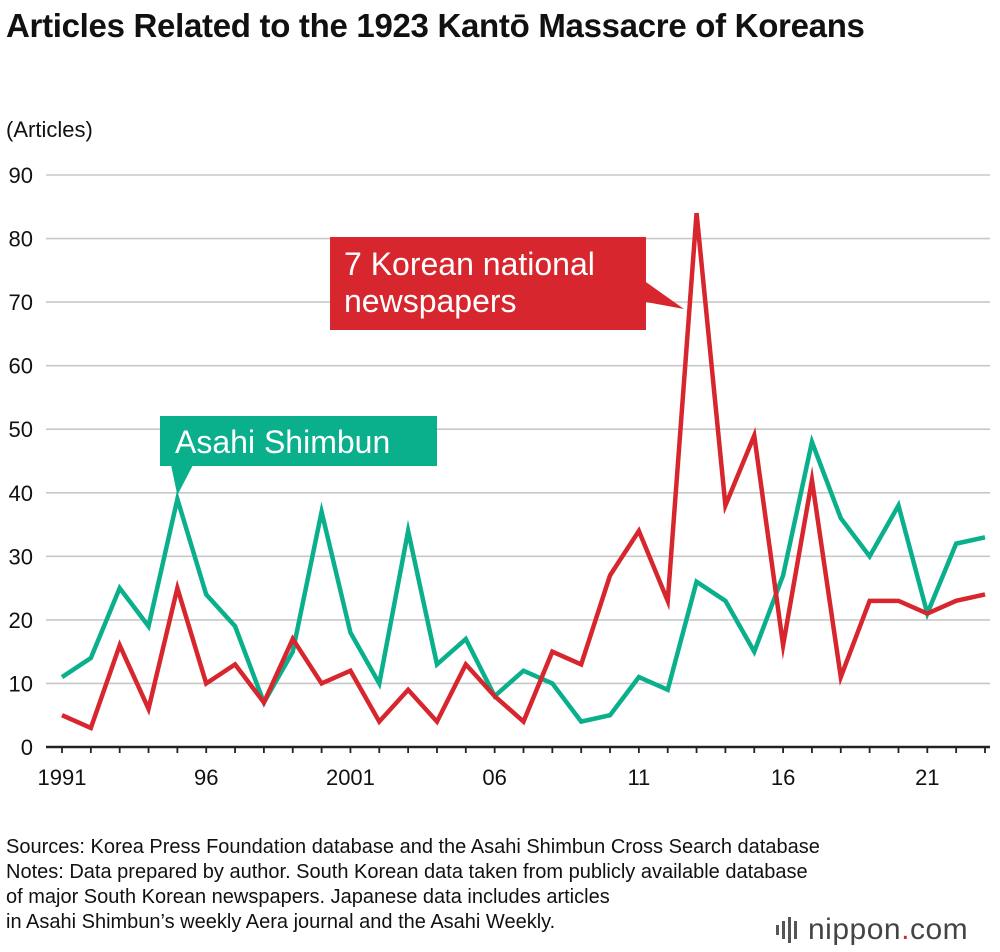 This screenshot has width=1000, height=952. I want to click on x-tick-label: 21, so click(927, 777).